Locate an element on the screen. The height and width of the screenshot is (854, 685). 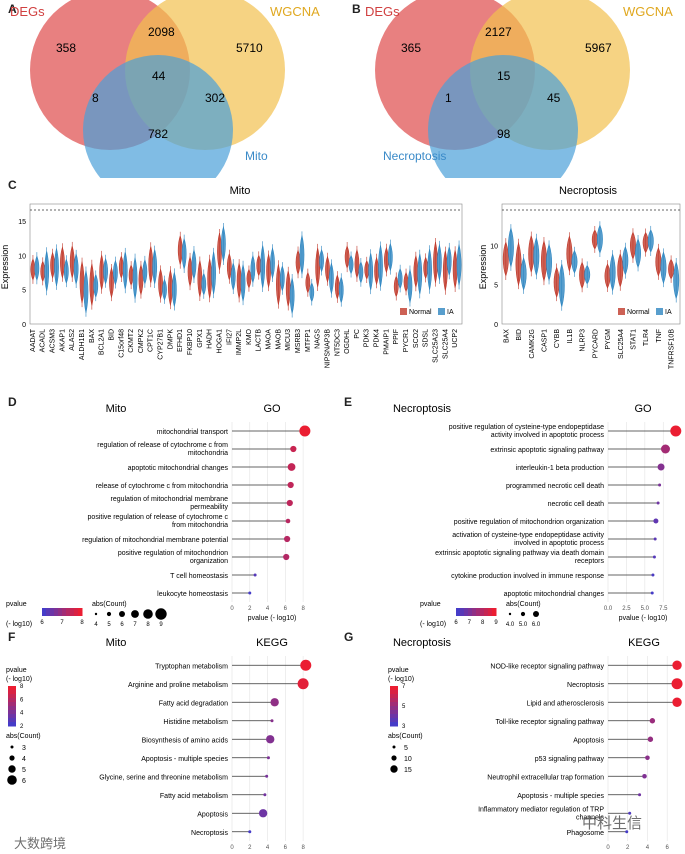
term-label: Fatty acid degradation is located at coordinates (193, 703).